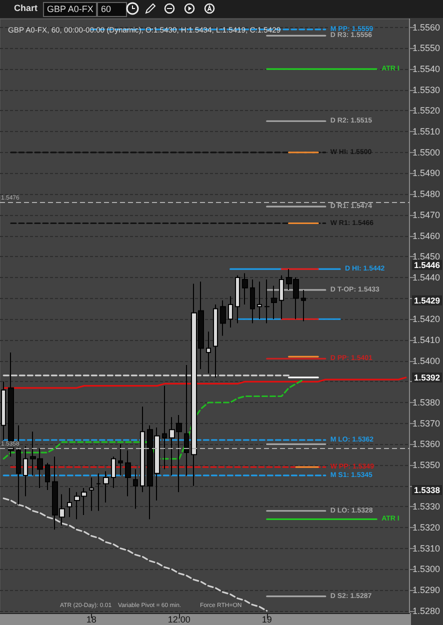 The image size is (443, 625). Describe the element at coordinates (426, 194) in the screenshot. I see `y-tick-label: 1.5480` at that location.